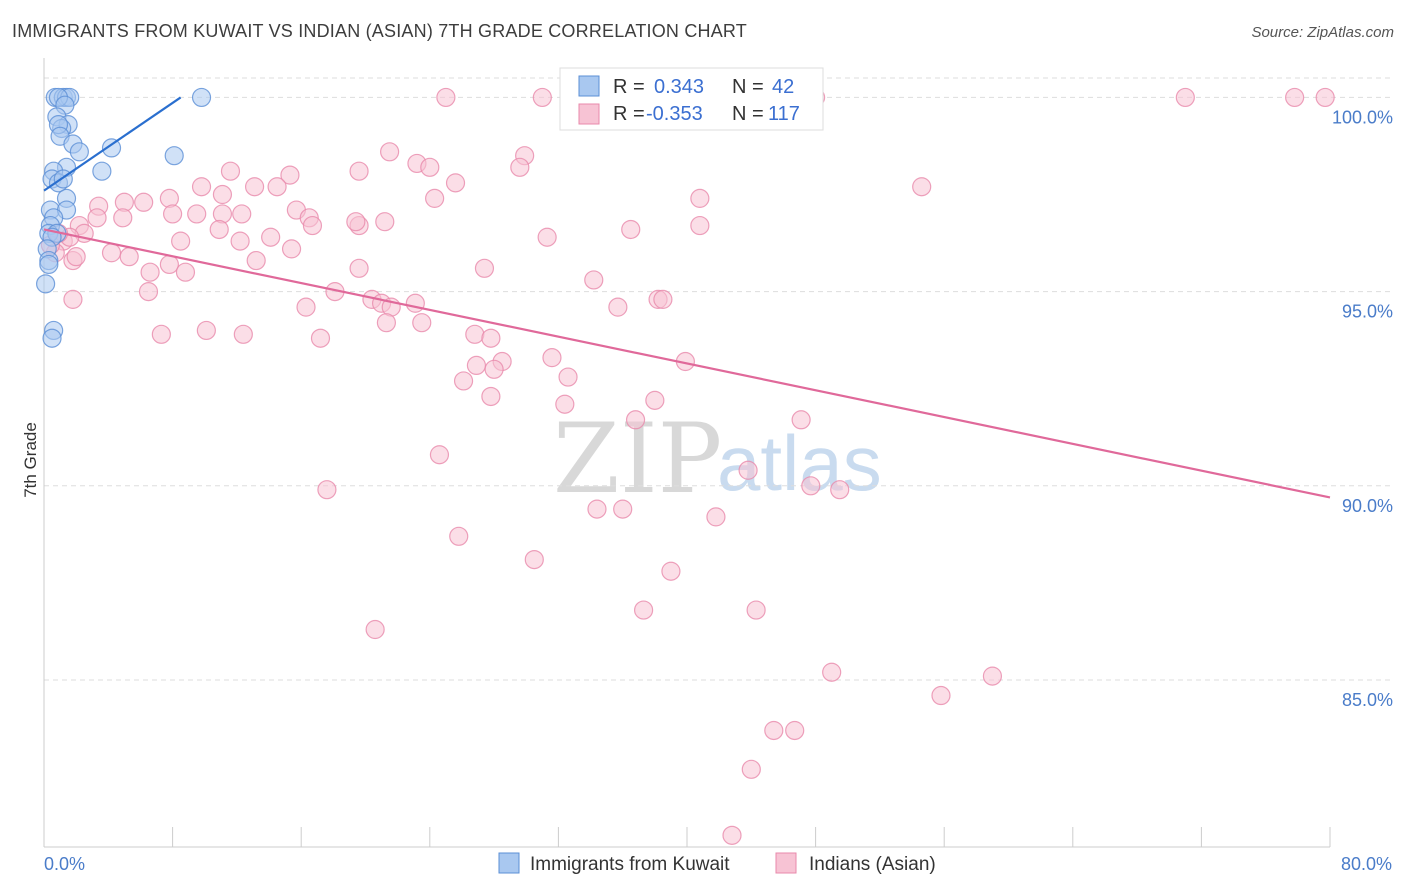 The height and width of the screenshot is (892, 1406). Describe the element at coordinates (717, 863) in the screenshot. I see `bottom-legend: Immigrants from Kuwait Indians (Asian)` at that location.